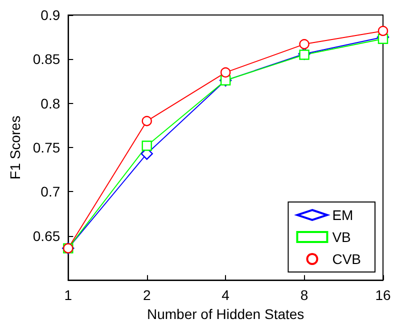 The image size is (397, 326). Describe the element at coordinates (146, 295) in the screenshot. I see `x-tick-label: 2` at that location.